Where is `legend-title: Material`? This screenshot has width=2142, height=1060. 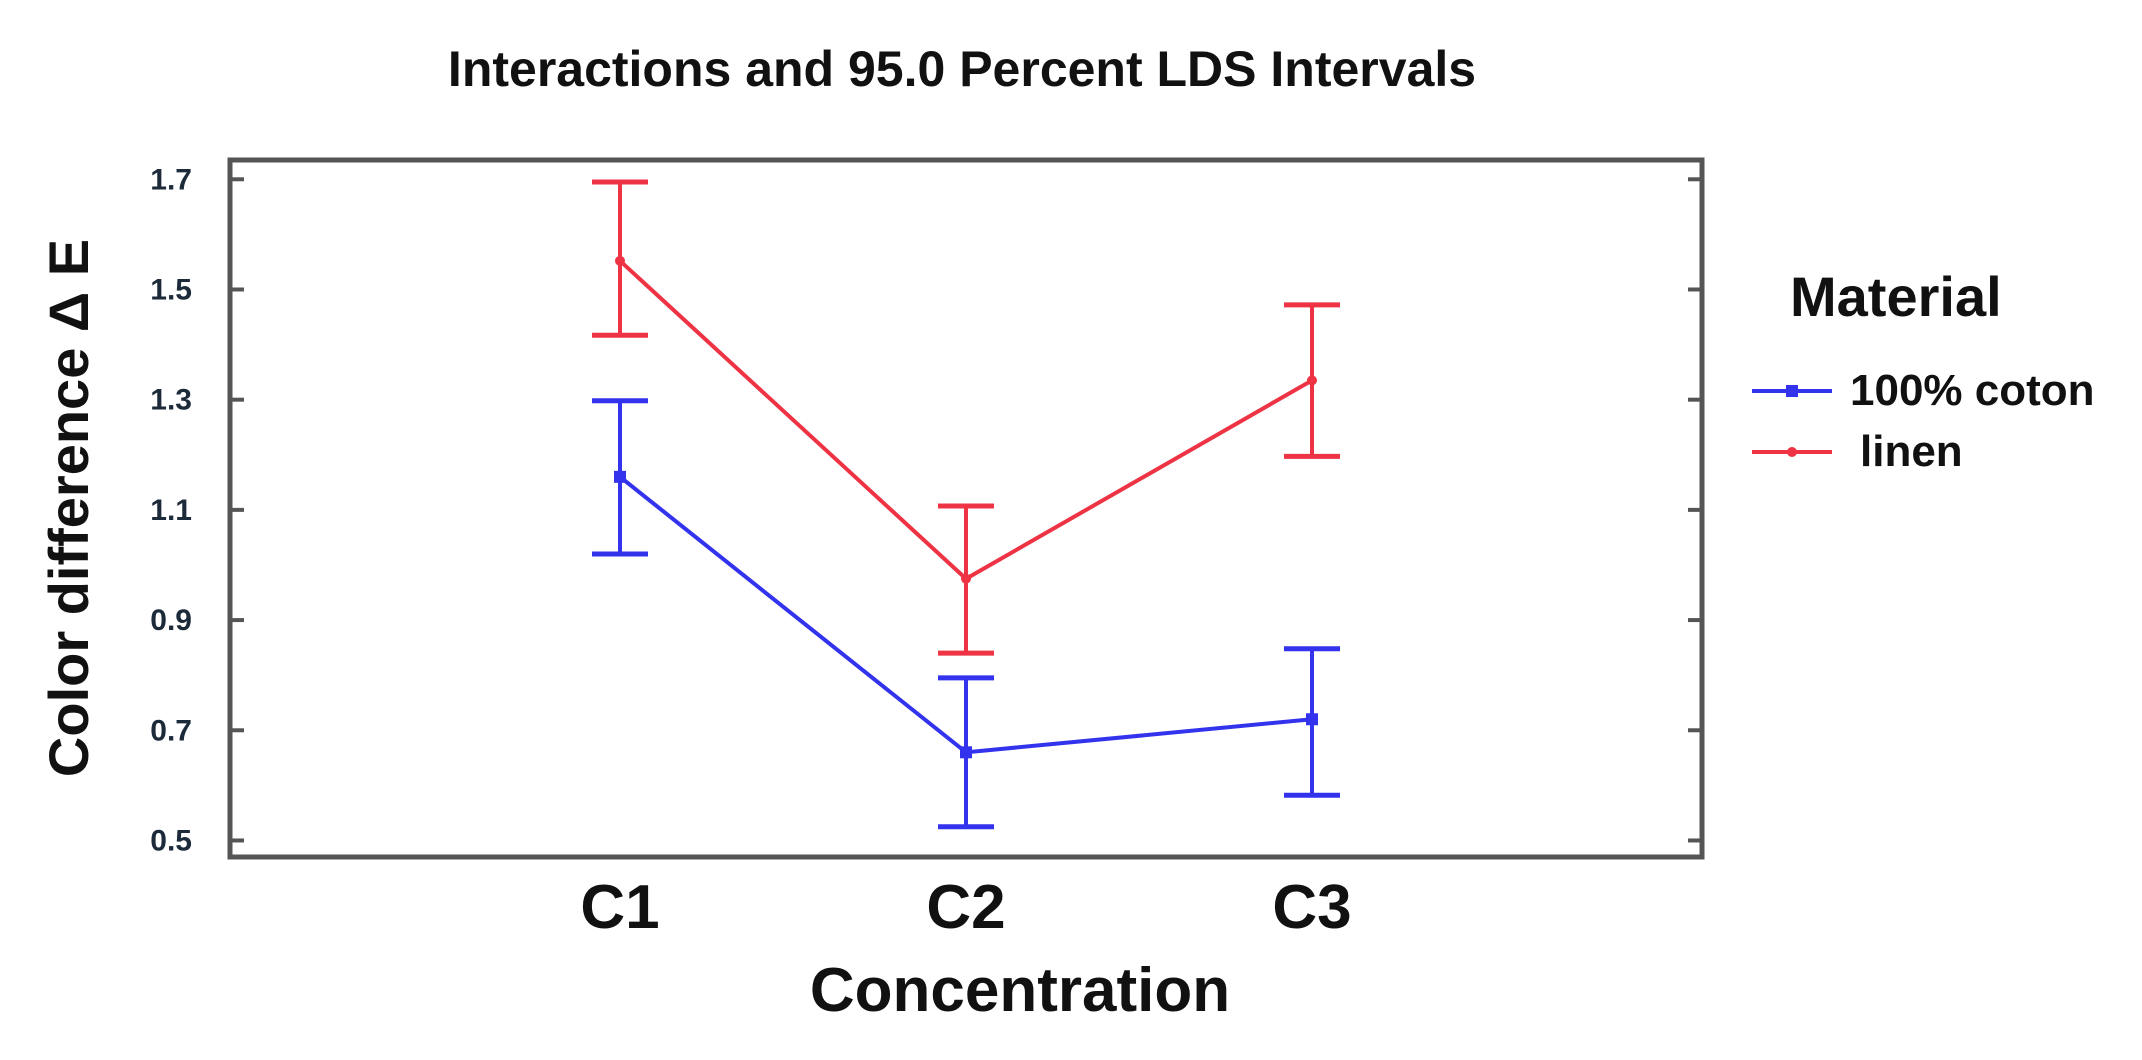 legend-title: Material is located at coordinates (1896, 296).